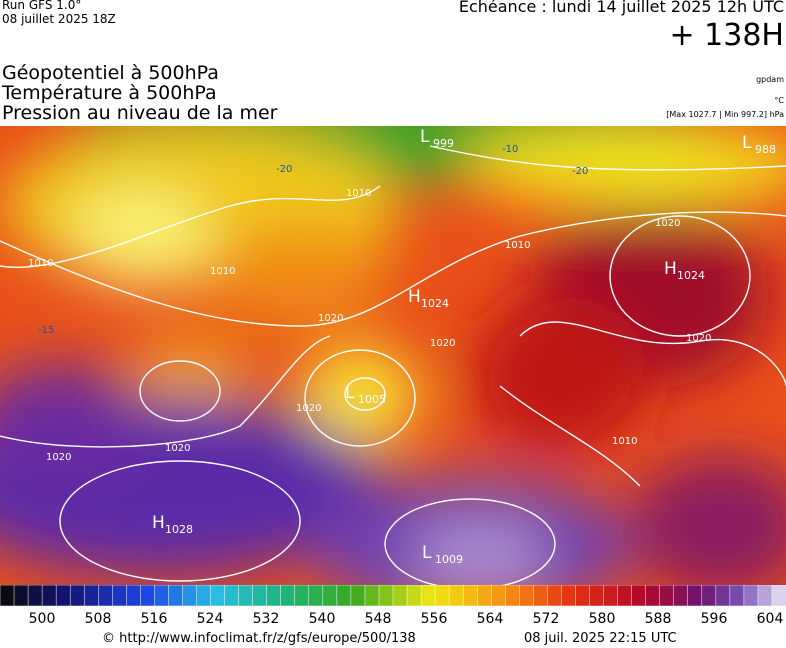 This screenshot has height=648, width=786. What do you see at coordinates (727, 35) in the screenshot?
I see `lead-time: + 138H` at bounding box center [727, 35].